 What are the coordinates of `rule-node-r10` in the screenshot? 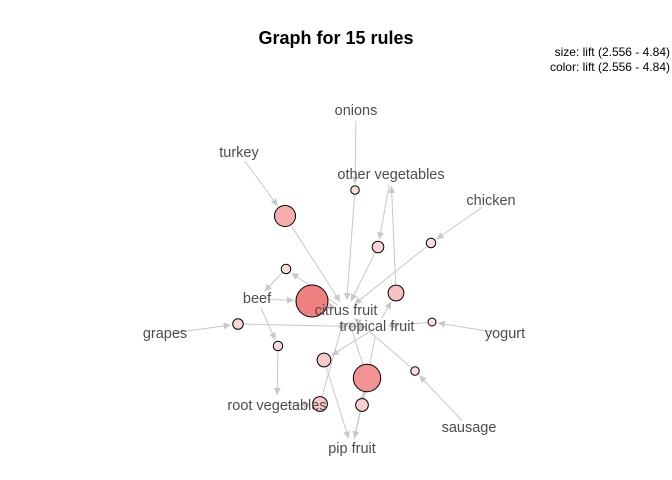 It's located at (278, 346).